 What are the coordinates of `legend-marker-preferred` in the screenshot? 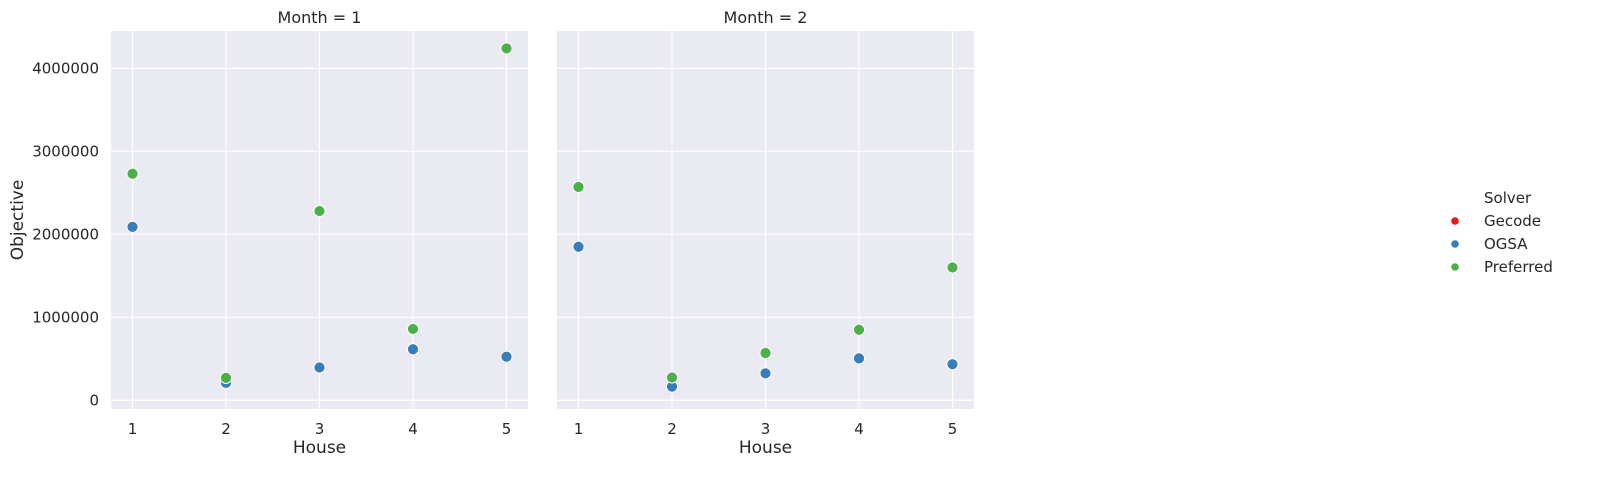 It's located at (1455, 267).